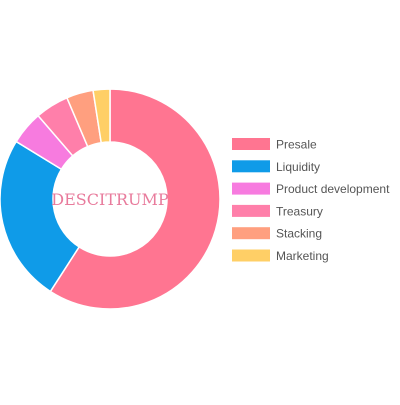 Image resolution: width=400 pixels, height=405 pixels. Describe the element at coordinates (302, 256) in the screenshot. I see `legend-label: Marketing` at that location.